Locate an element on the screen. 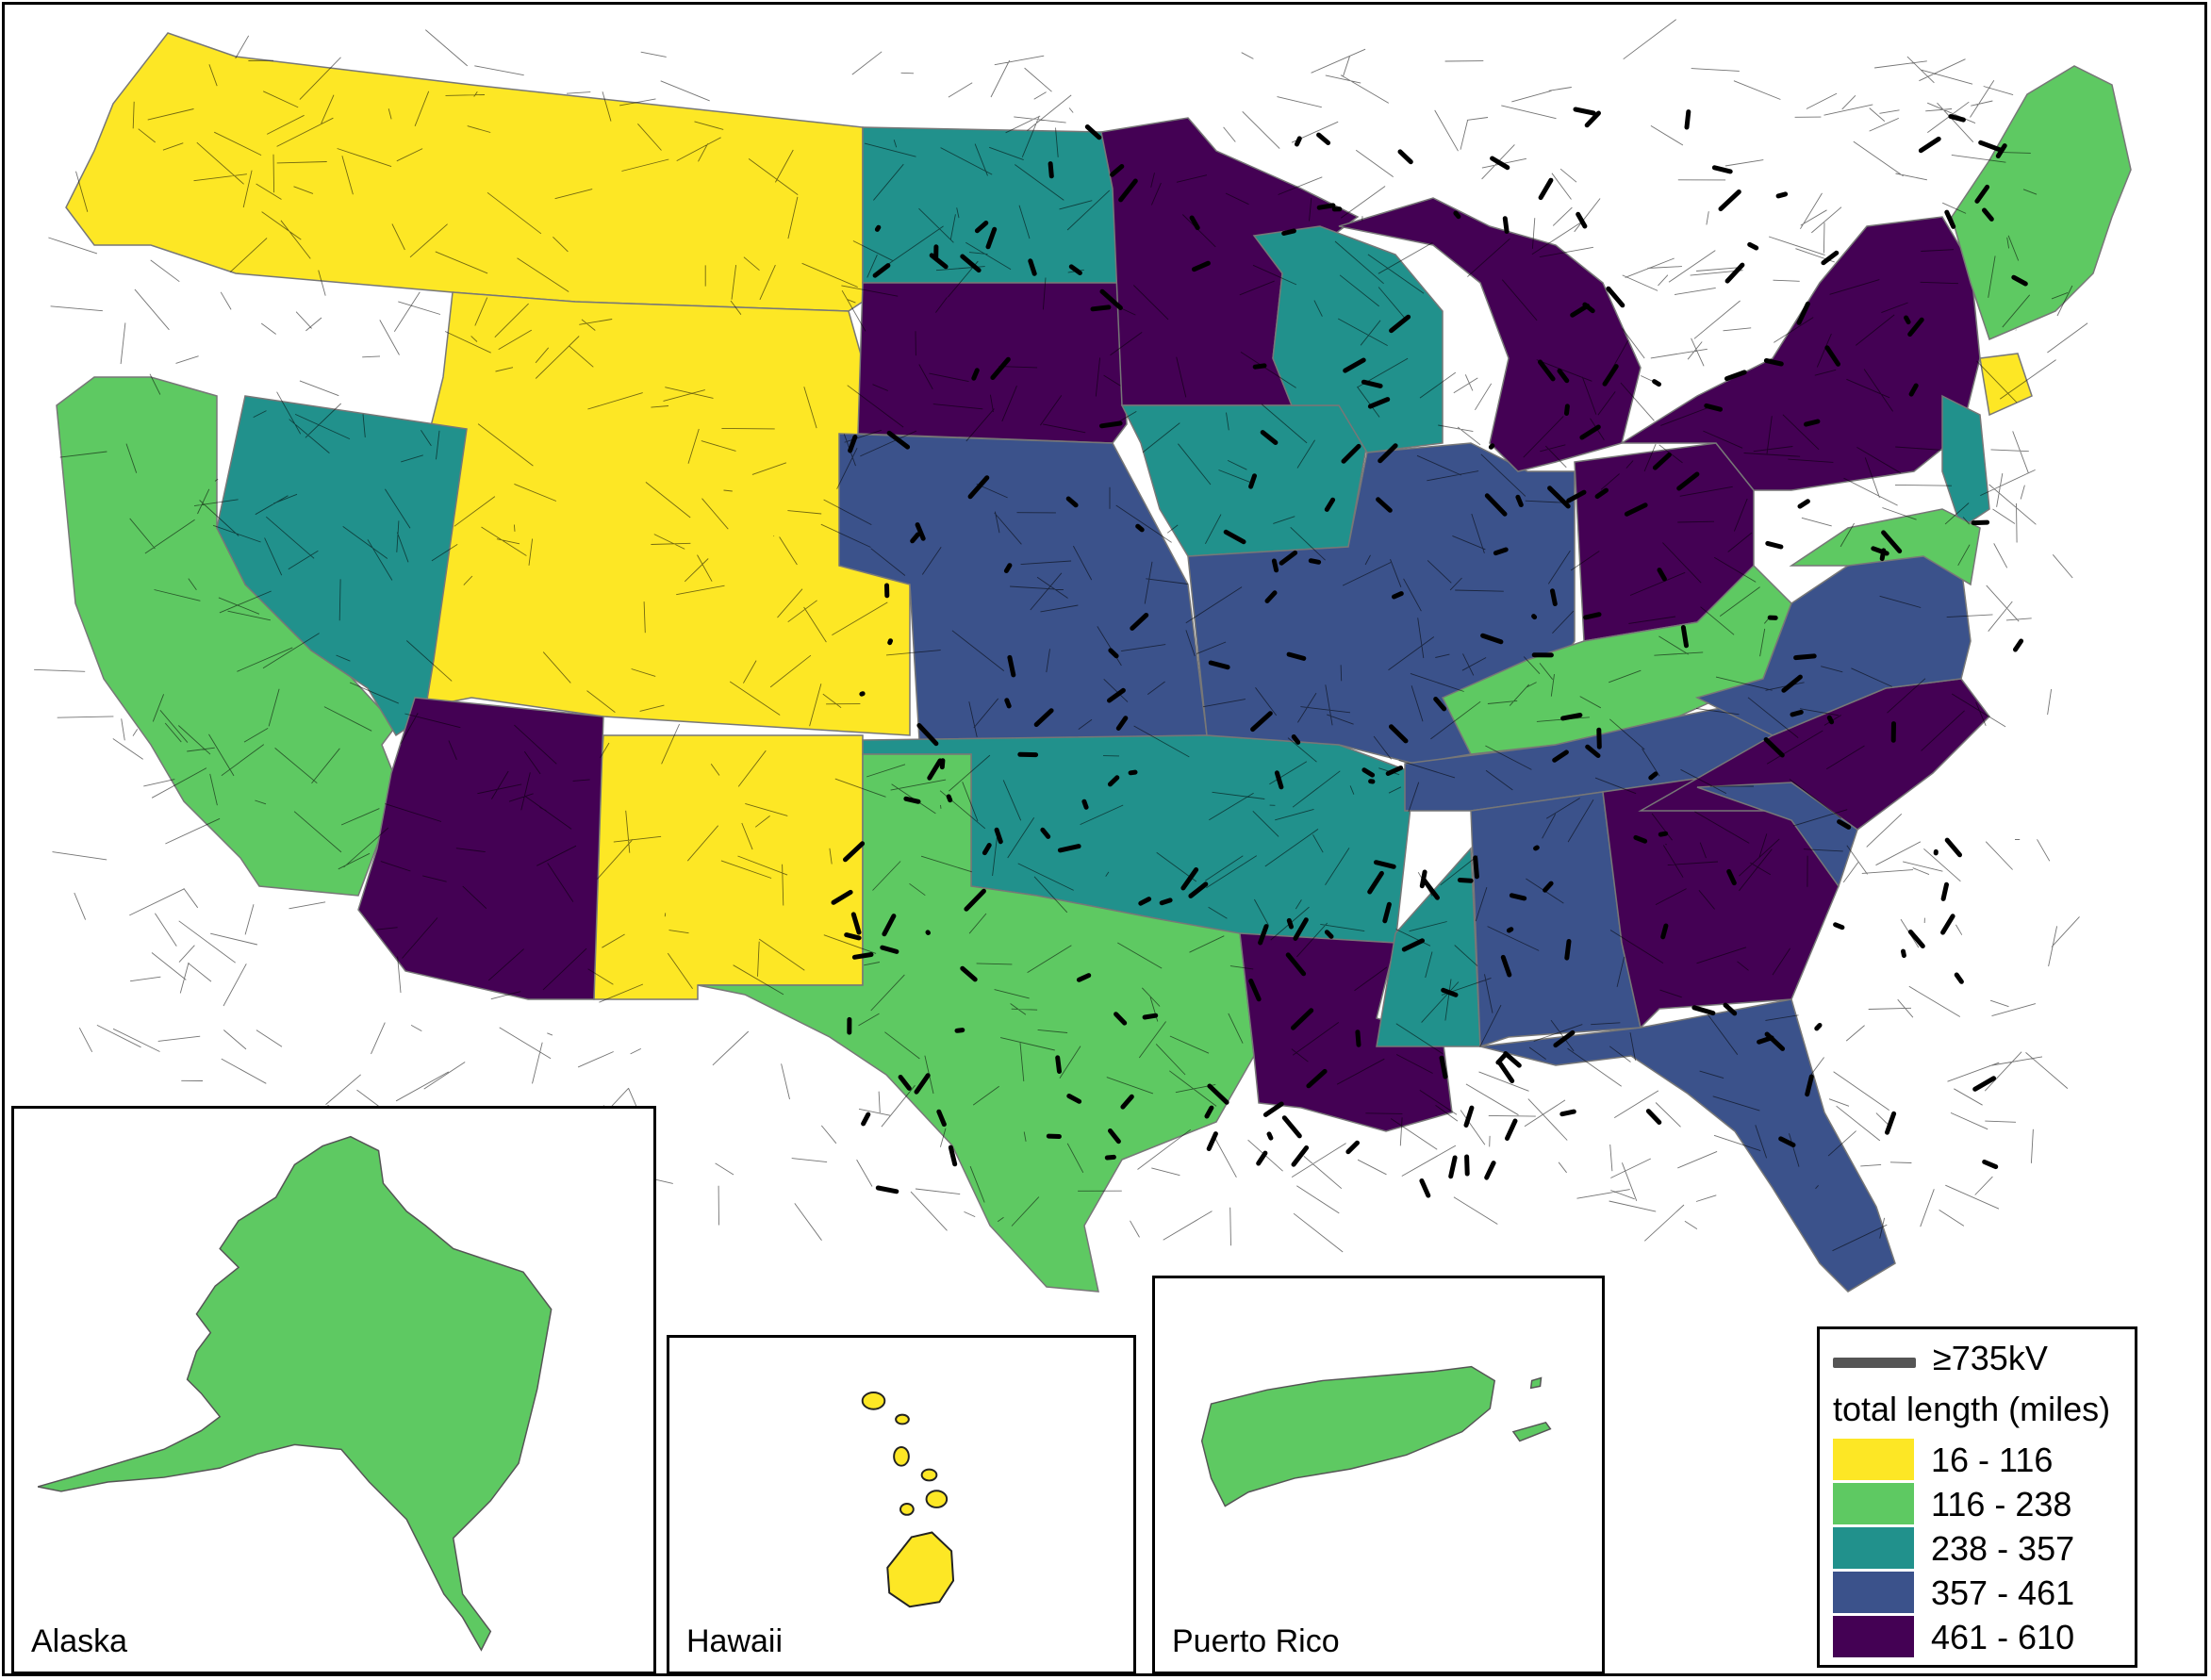 The width and height of the screenshot is (2211, 1680). alaska-shape is located at coordinates (295, 1393).